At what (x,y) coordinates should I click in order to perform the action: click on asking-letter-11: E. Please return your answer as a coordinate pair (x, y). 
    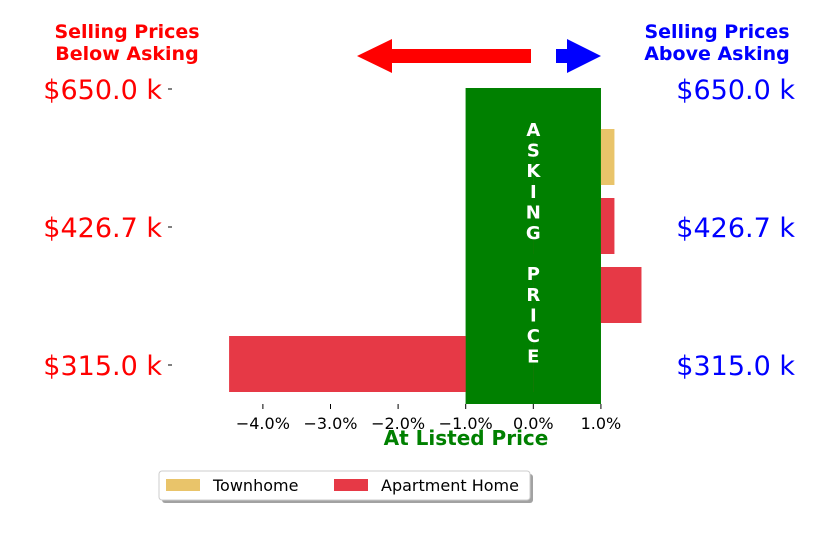
    Looking at the image, I should click on (533, 357).